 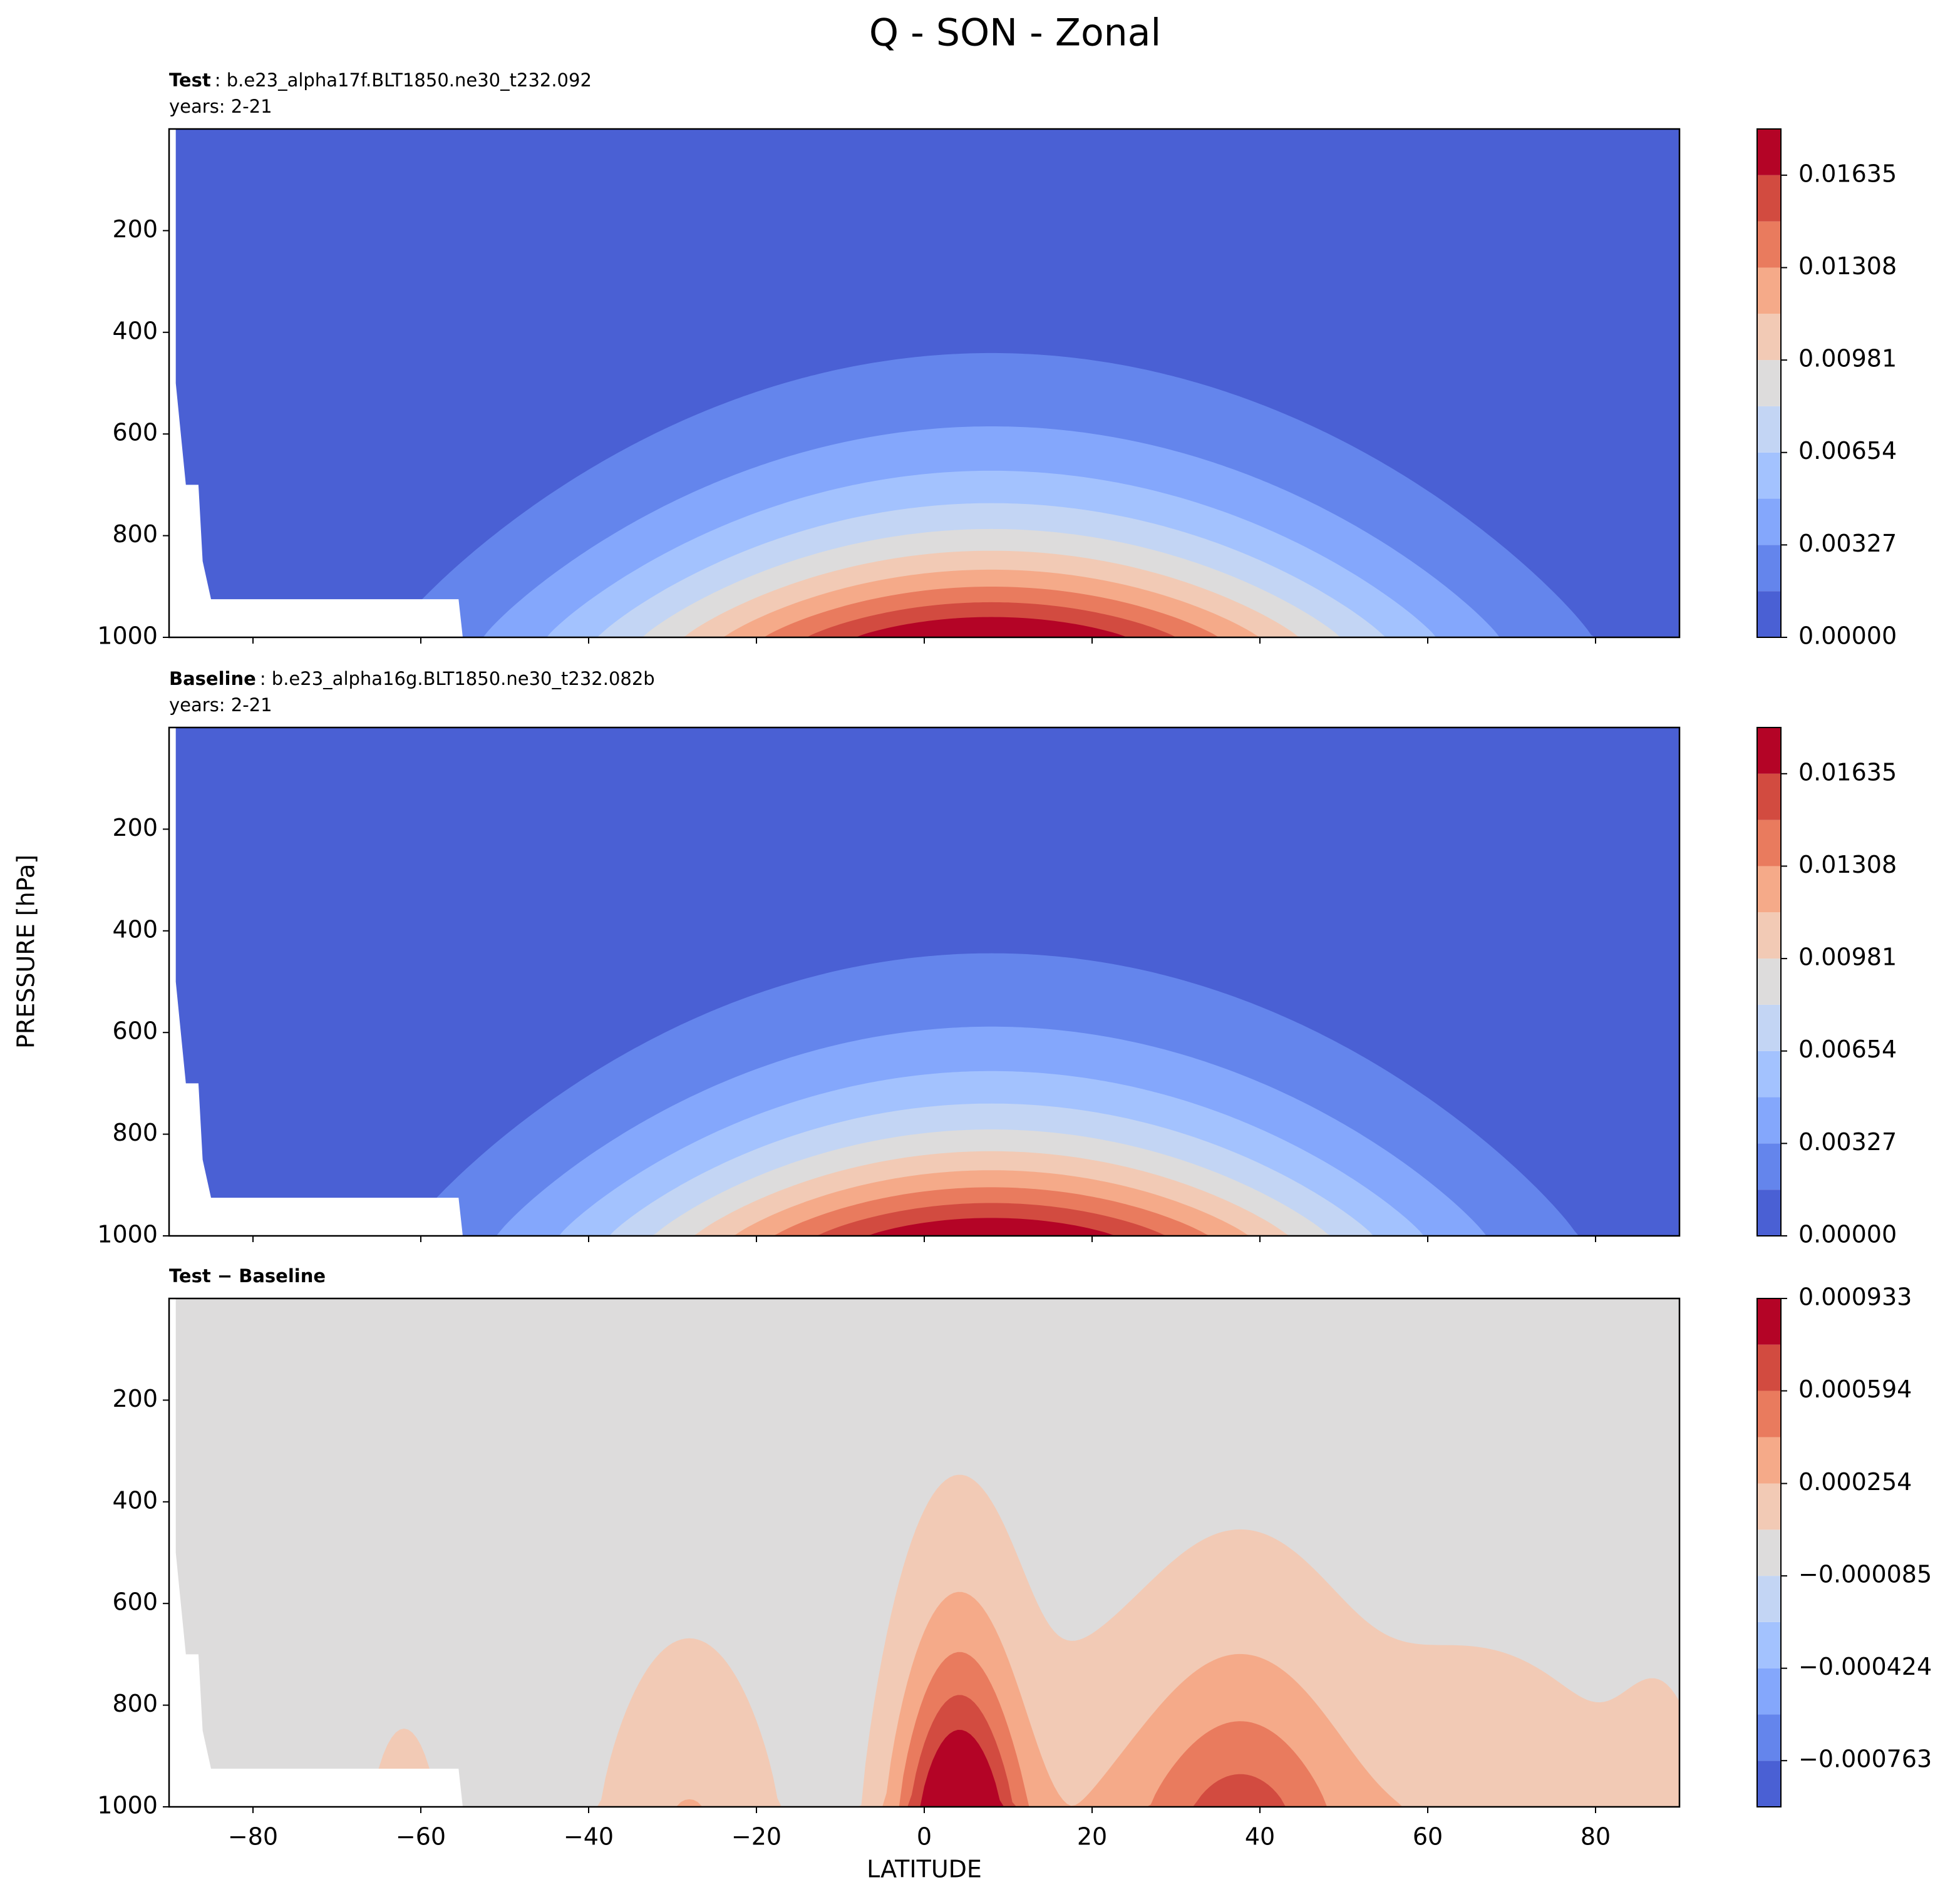 What do you see at coordinates (1855, 1297) in the screenshot?
I see `colorbar-tick-label: 0.000933` at bounding box center [1855, 1297].